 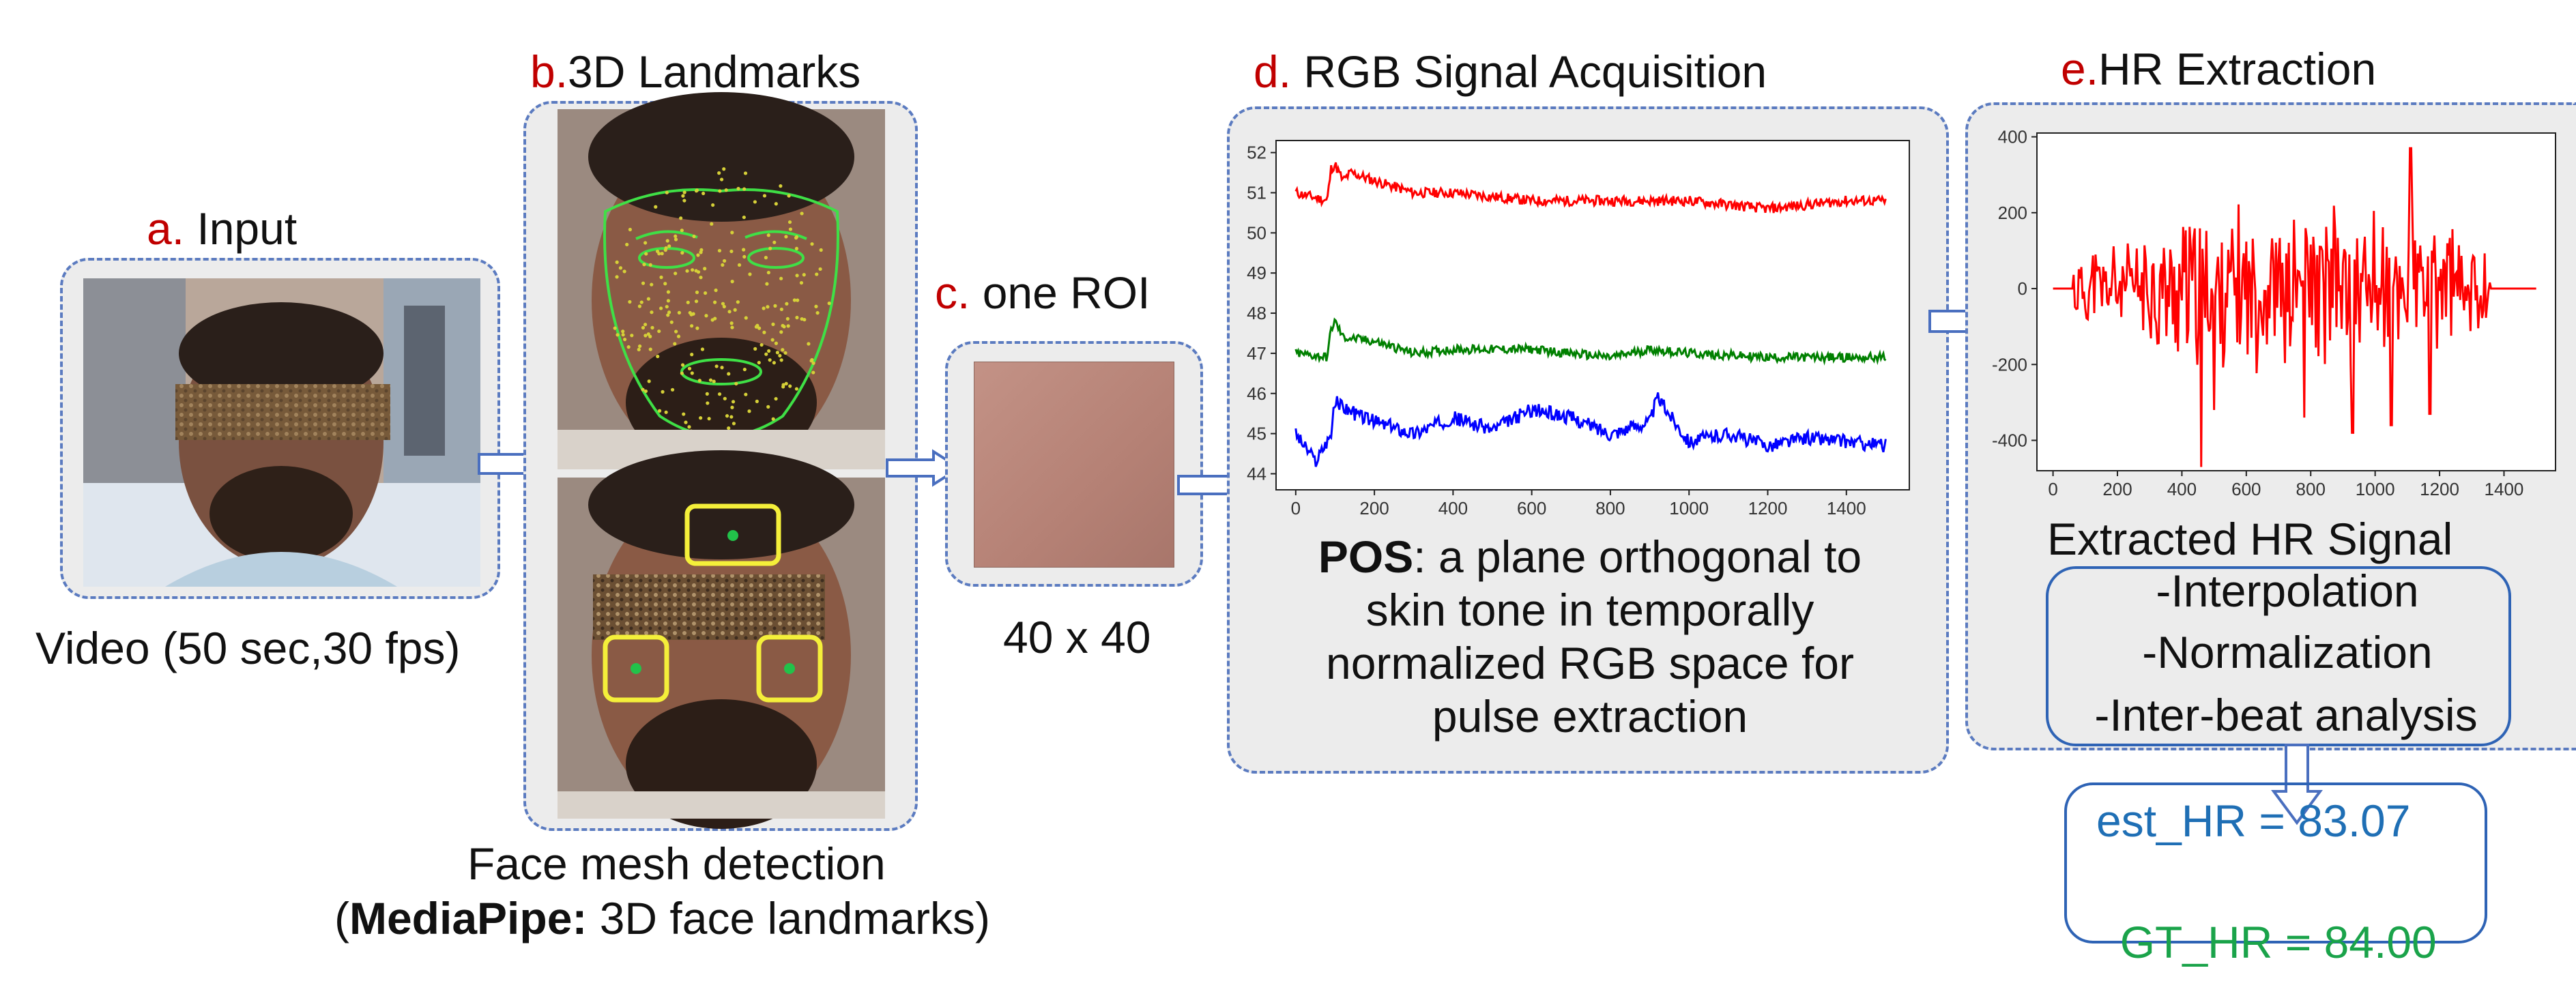 What do you see at coordinates (2196, 941) in the screenshot?
I see `gt-hr-label: GT_HR` at bounding box center [2196, 941].